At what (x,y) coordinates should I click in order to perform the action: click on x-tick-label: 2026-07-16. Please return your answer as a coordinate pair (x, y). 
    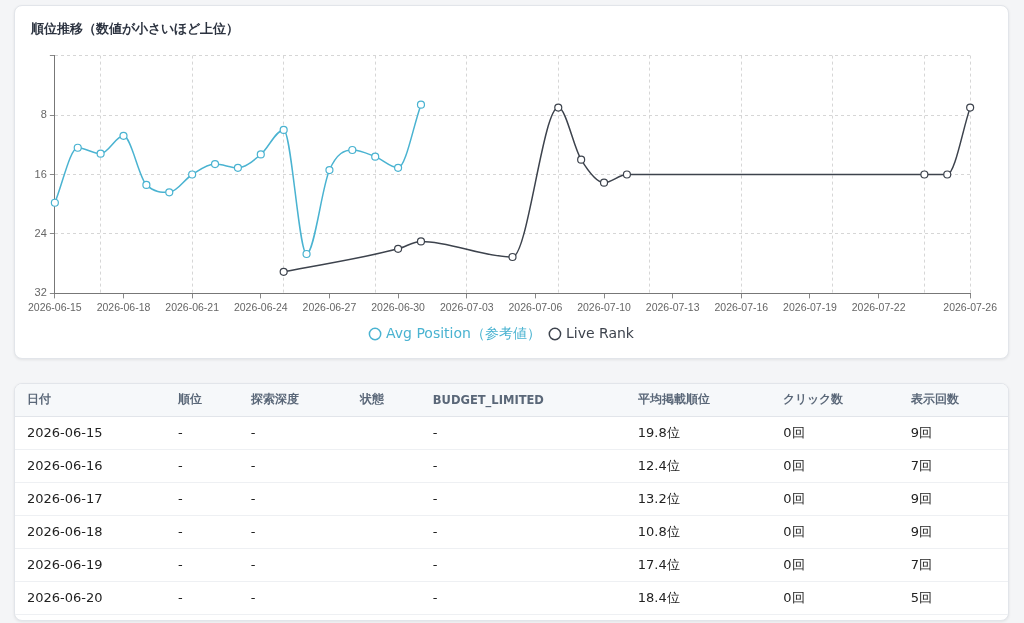
    Looking at the image, I should click on (741, 306).